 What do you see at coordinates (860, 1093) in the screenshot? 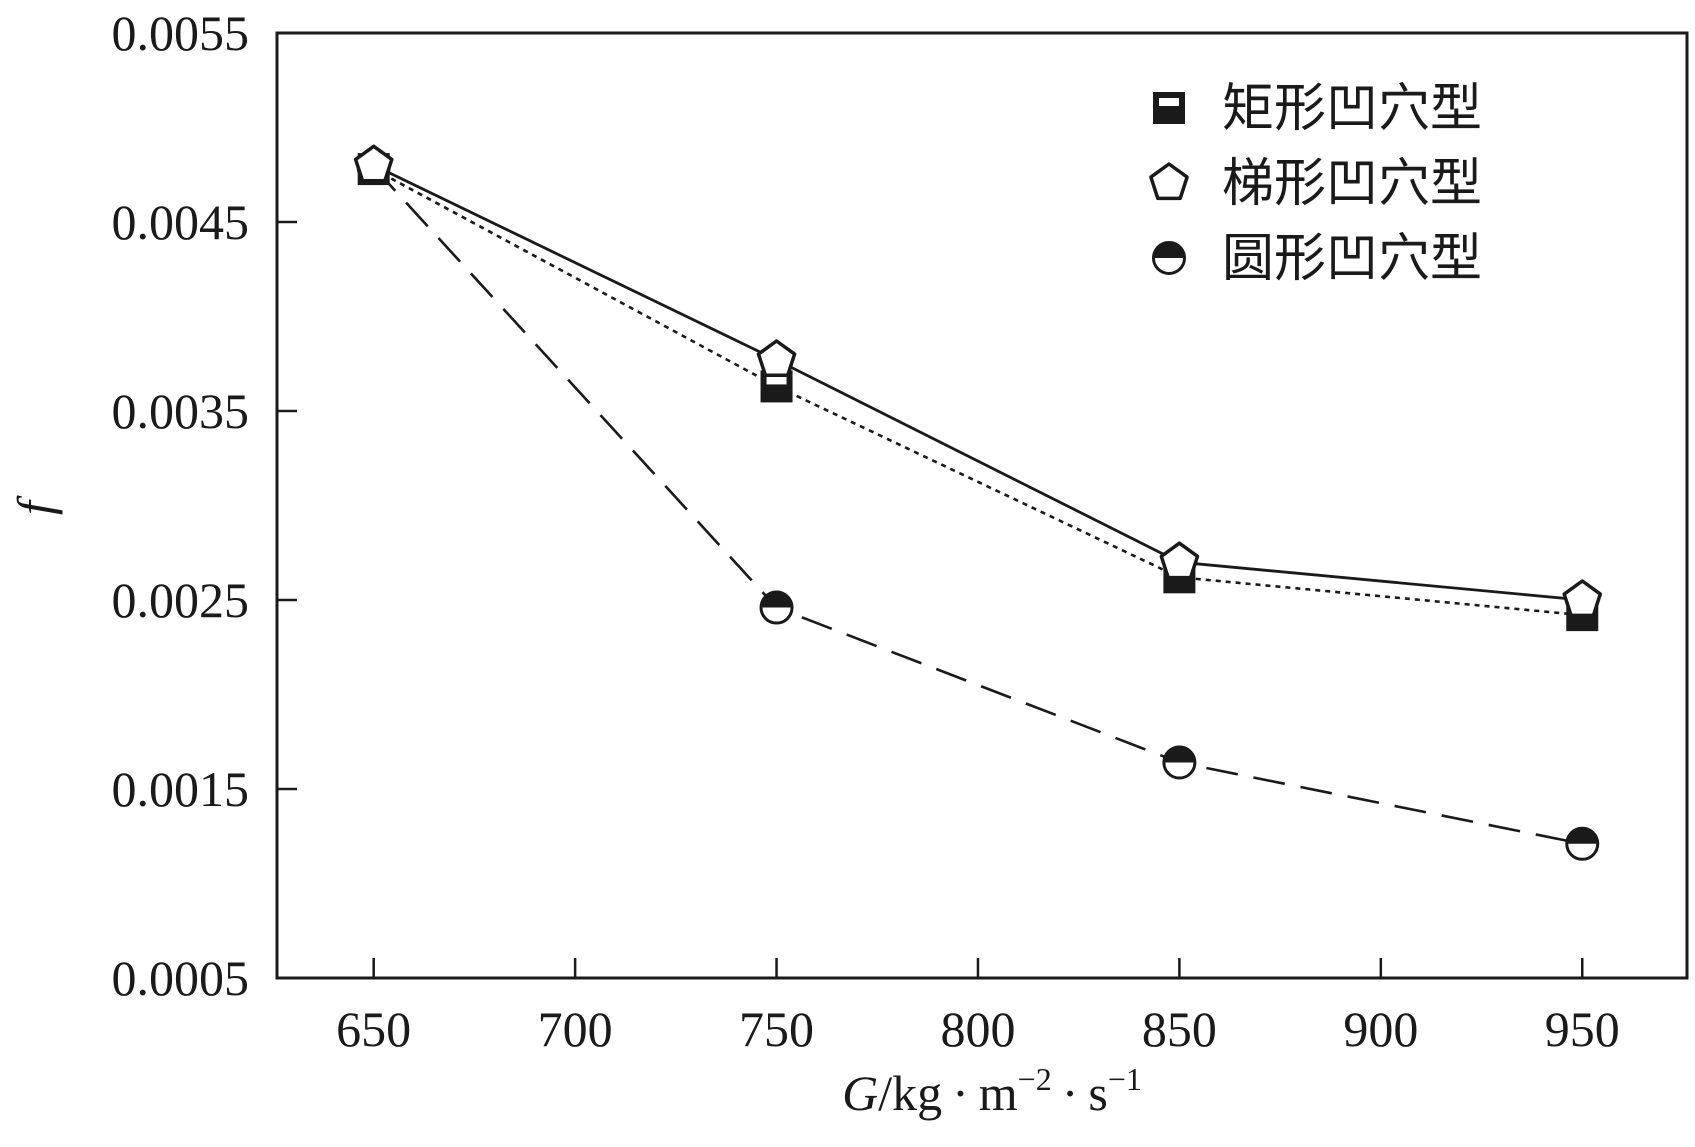
I see `x-axis-title-symbol: G` at bounding box center [860, 1093].